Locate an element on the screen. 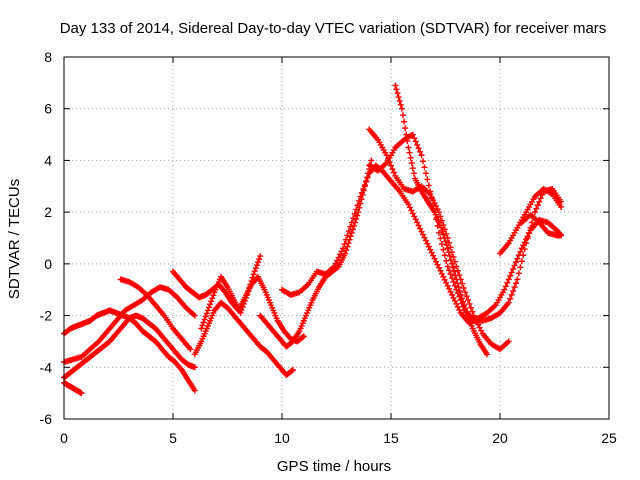 Image resolution: width=640 pixels, height=480 pixels. y-tick-label: 0 is located at coordinates (48, 264).